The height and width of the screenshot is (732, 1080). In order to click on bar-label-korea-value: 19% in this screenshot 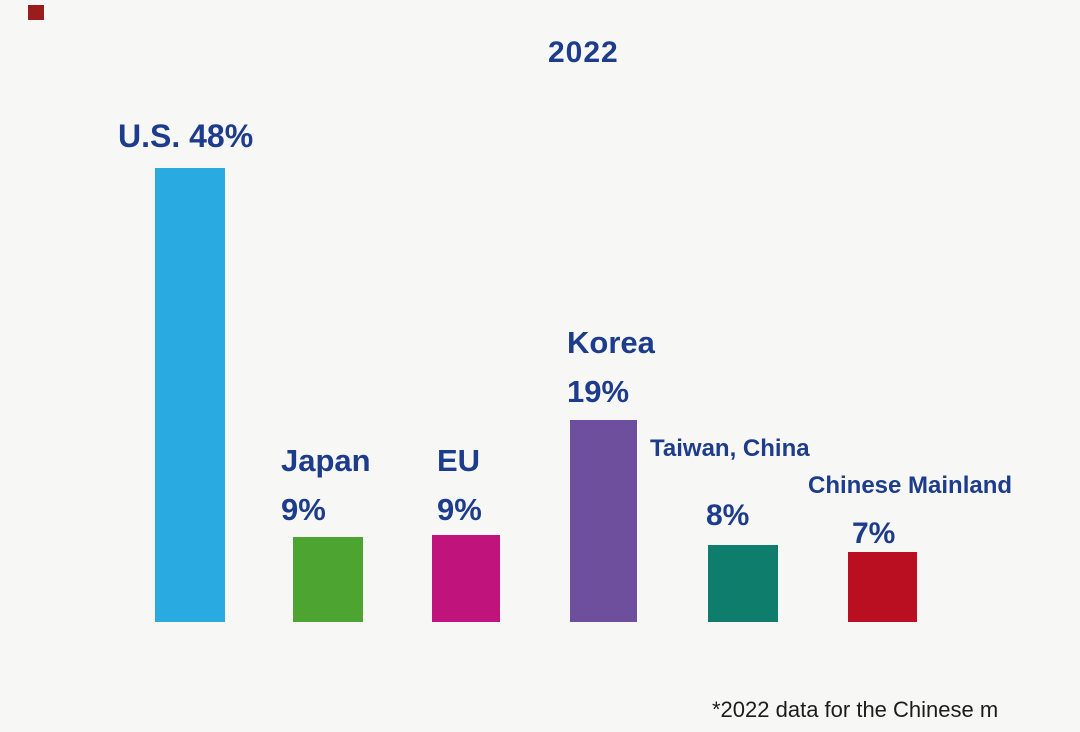, I will do `click(598, 391)`.